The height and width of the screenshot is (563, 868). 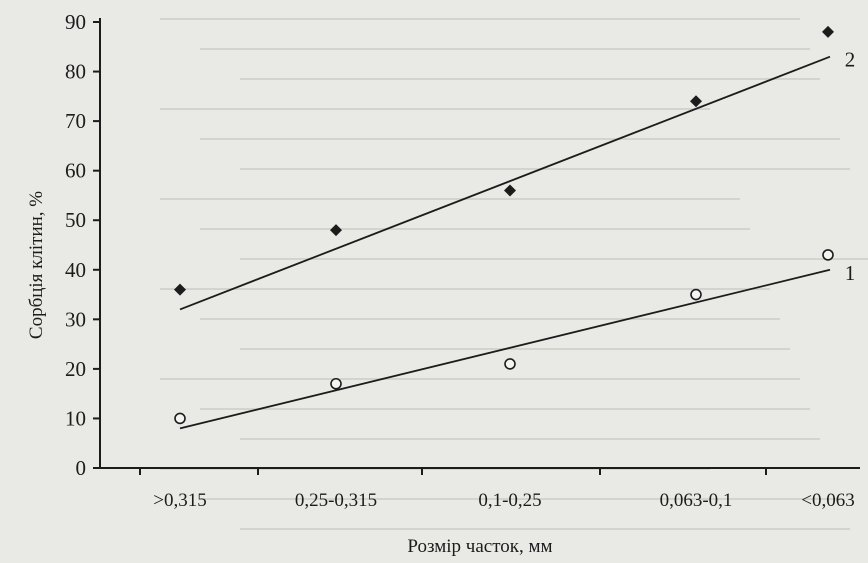 I want to click on x-axis-label: Розмір часток, мм, so click(x=479, y=546).